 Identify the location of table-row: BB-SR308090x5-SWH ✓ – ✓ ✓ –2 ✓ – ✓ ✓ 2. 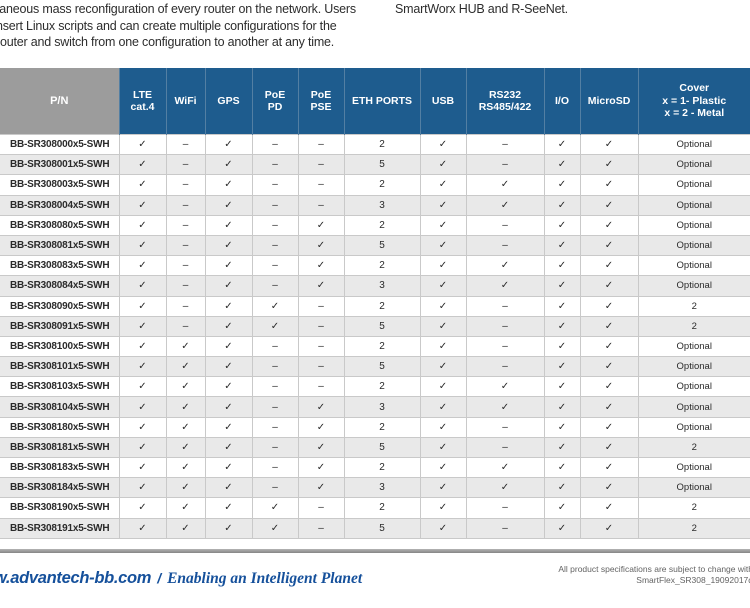
(375, 306).